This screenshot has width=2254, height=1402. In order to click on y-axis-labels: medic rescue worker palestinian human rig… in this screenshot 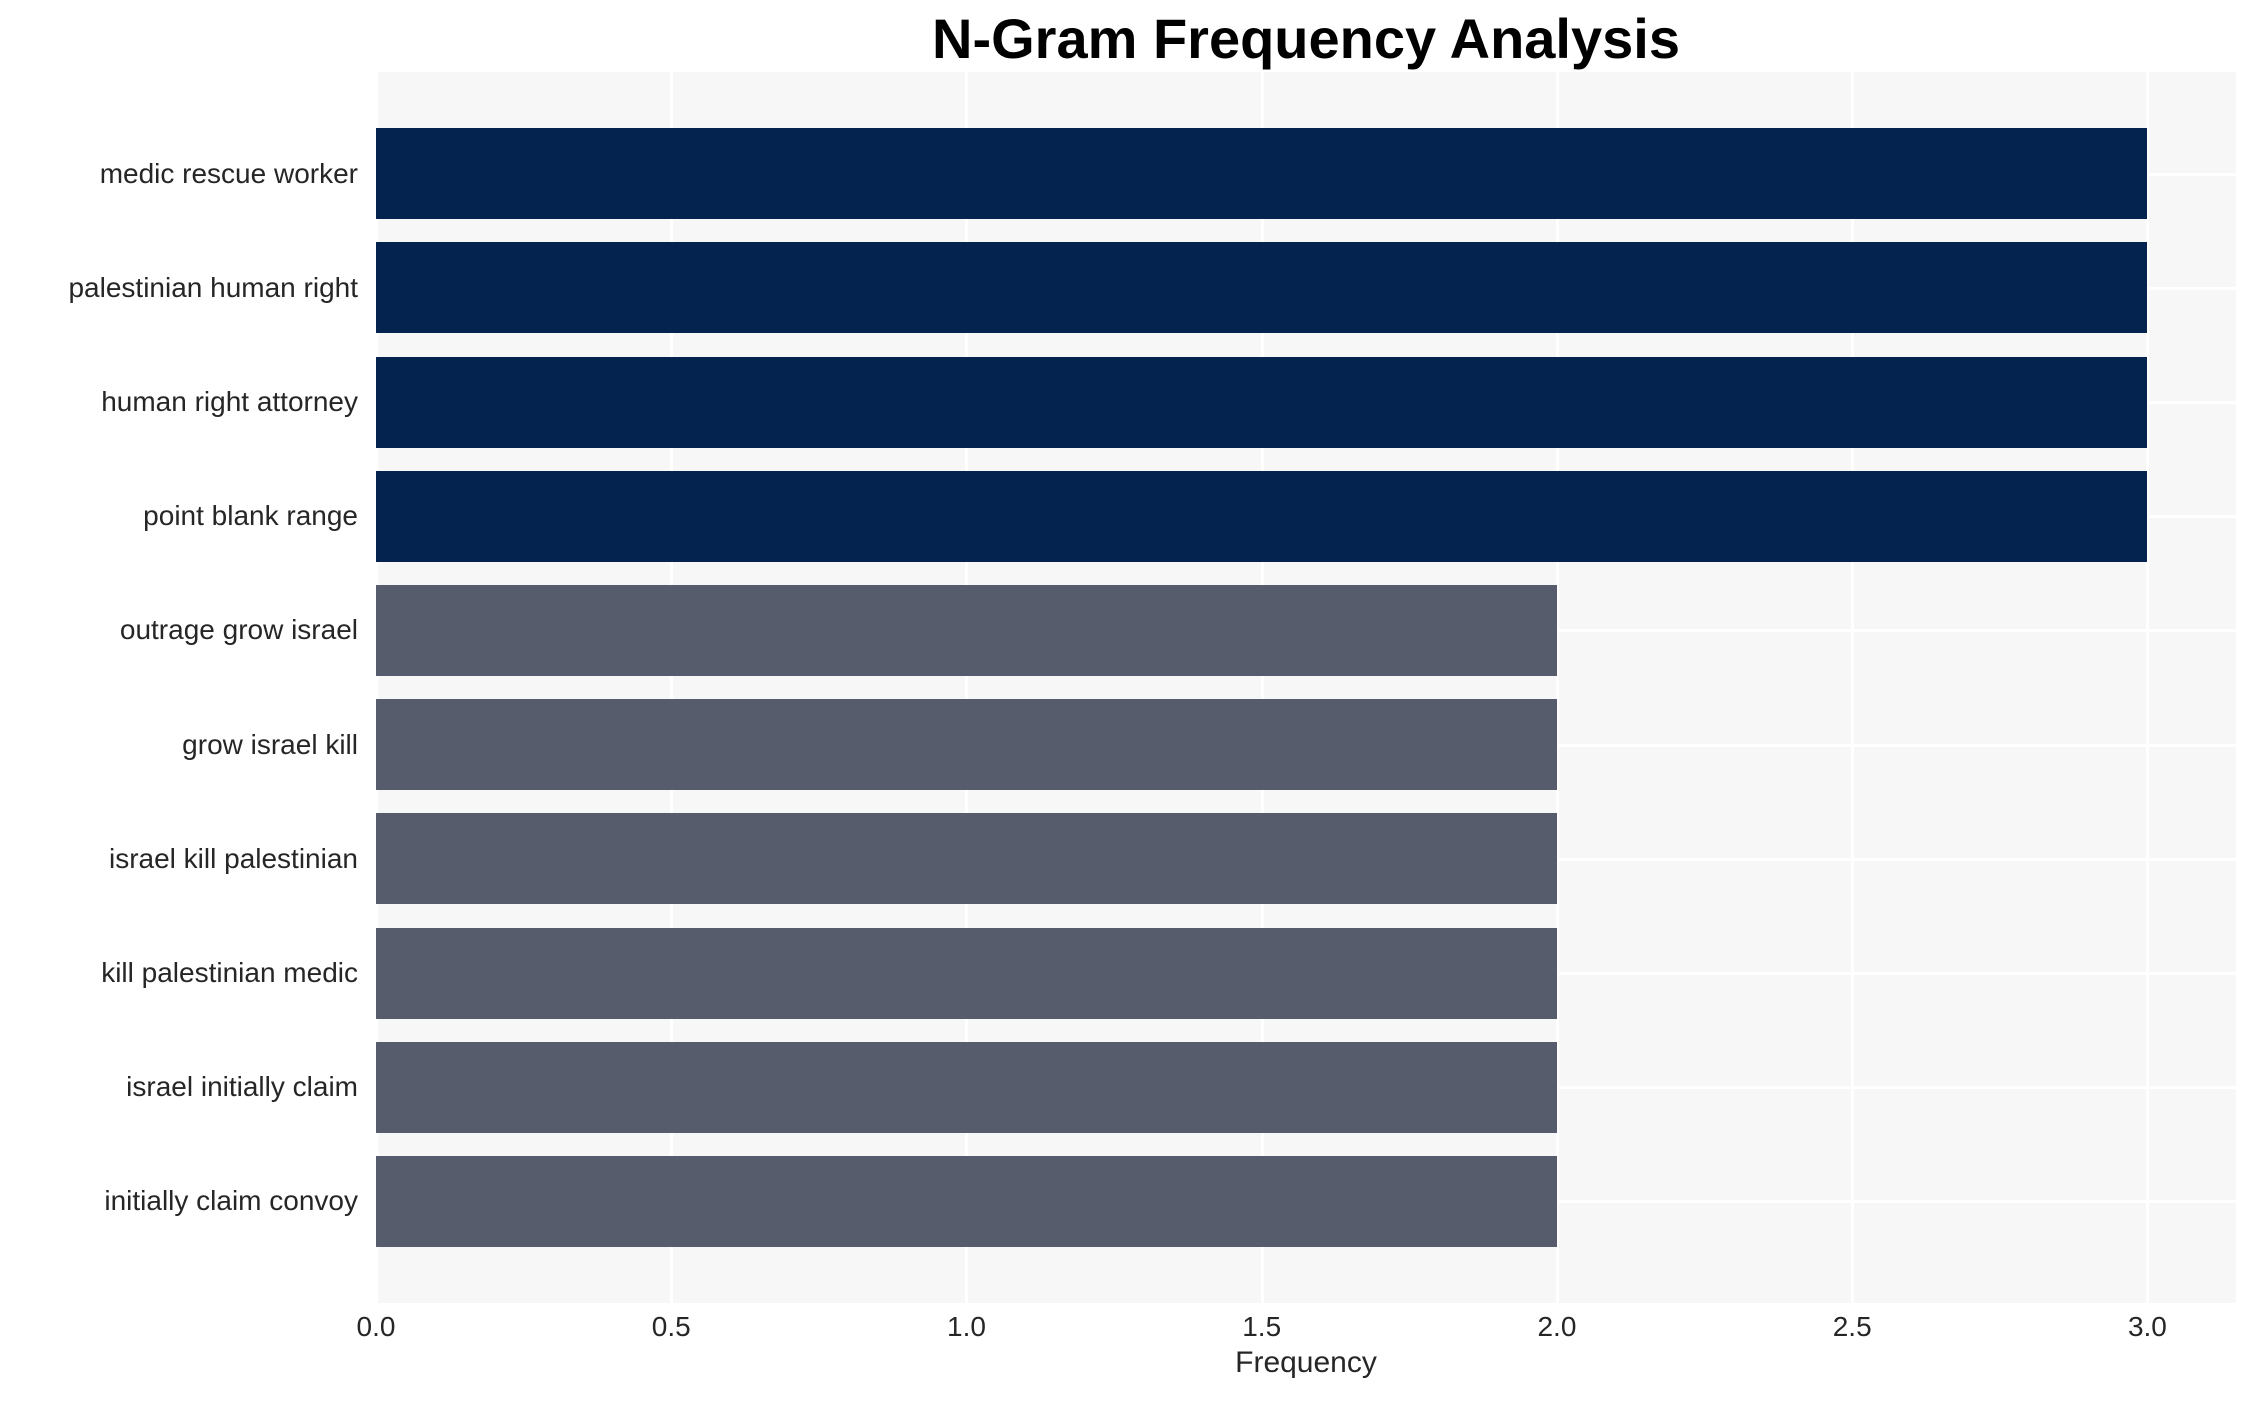, I will do `click(179, 687)`.